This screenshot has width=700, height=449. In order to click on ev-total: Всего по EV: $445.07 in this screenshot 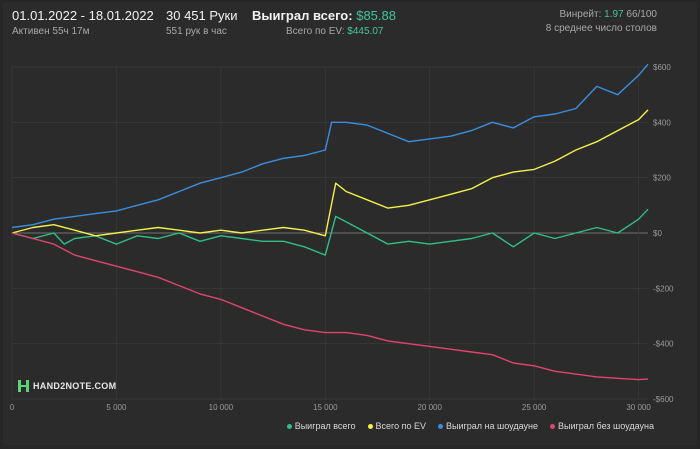, I will do `click(334, 31)`.